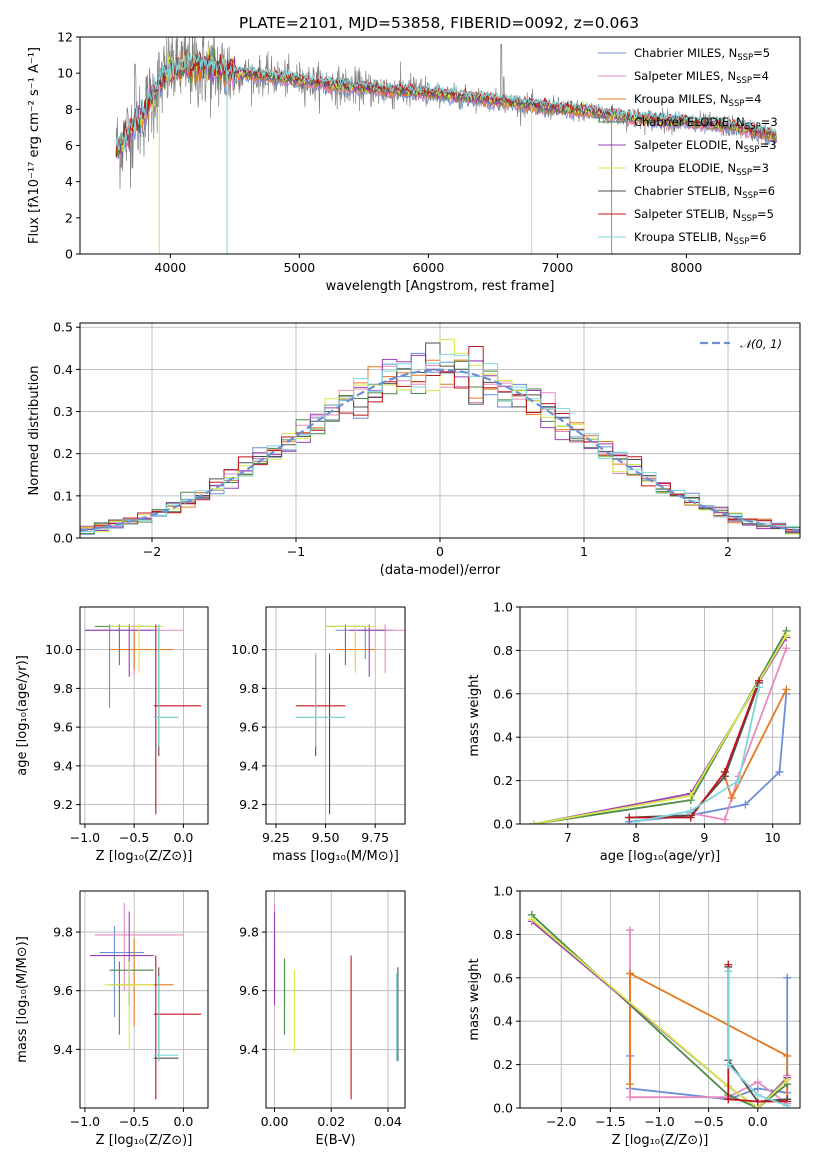 The width and height of the screenshot is (819, 1170). I want to click on x-tick-label: 1, so click(584, 551).